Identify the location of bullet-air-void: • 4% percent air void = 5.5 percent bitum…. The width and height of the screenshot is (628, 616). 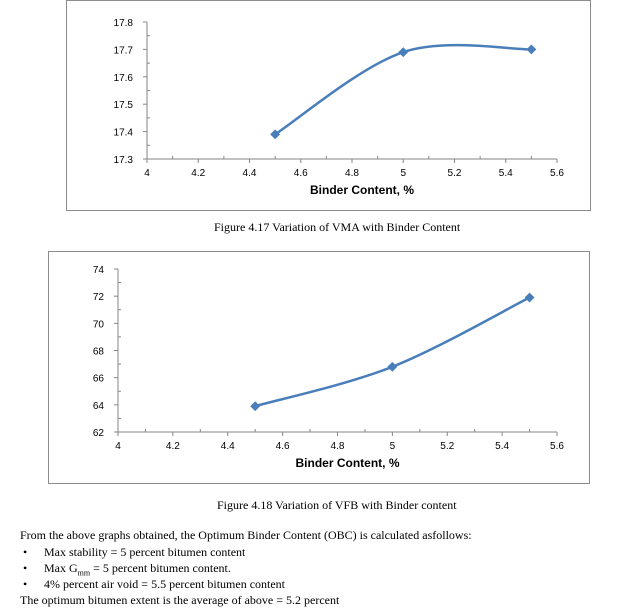
(154, 584).